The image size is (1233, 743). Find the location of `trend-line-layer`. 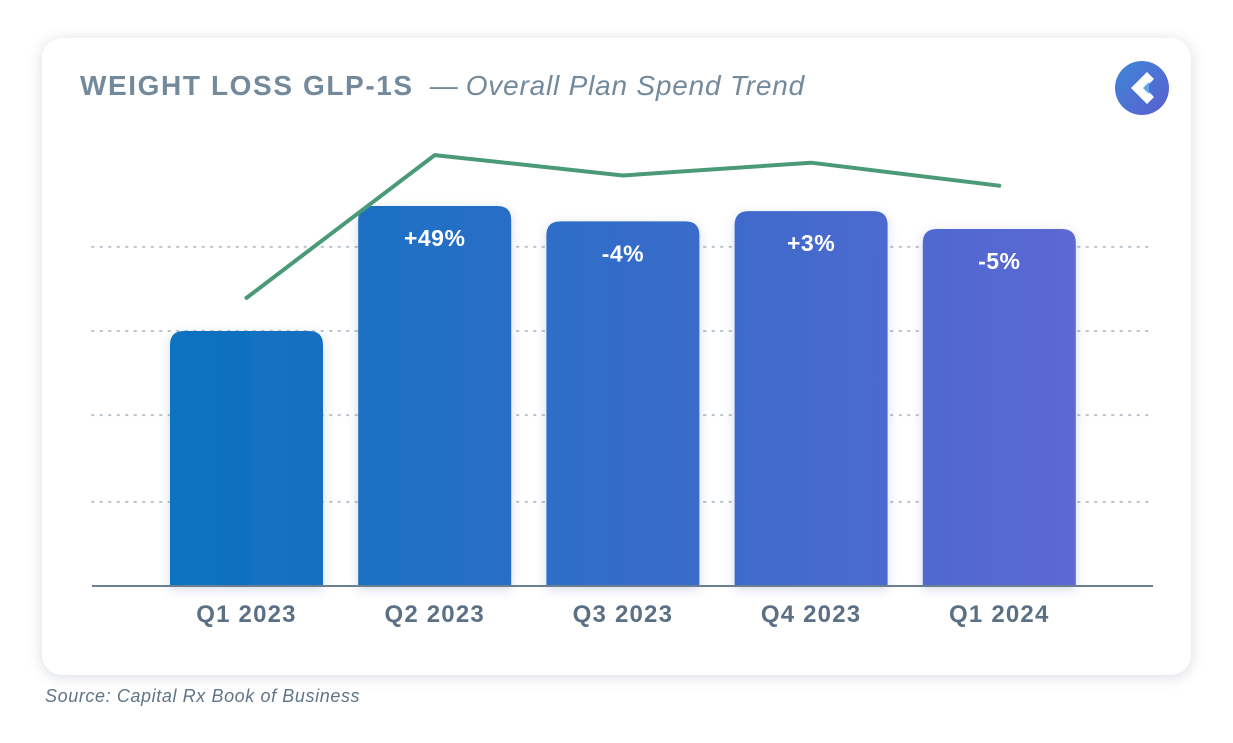

trend-line-layer is located at coordinates (623, 226).